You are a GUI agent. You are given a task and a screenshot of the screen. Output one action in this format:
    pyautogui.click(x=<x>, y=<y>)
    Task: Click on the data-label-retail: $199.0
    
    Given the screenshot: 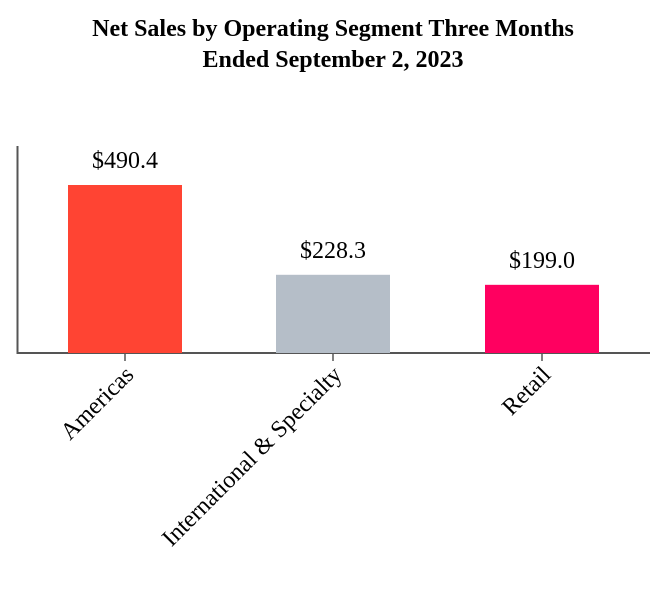 What is the action you would take?
    pyautogui.click(x=542, y=261)
    